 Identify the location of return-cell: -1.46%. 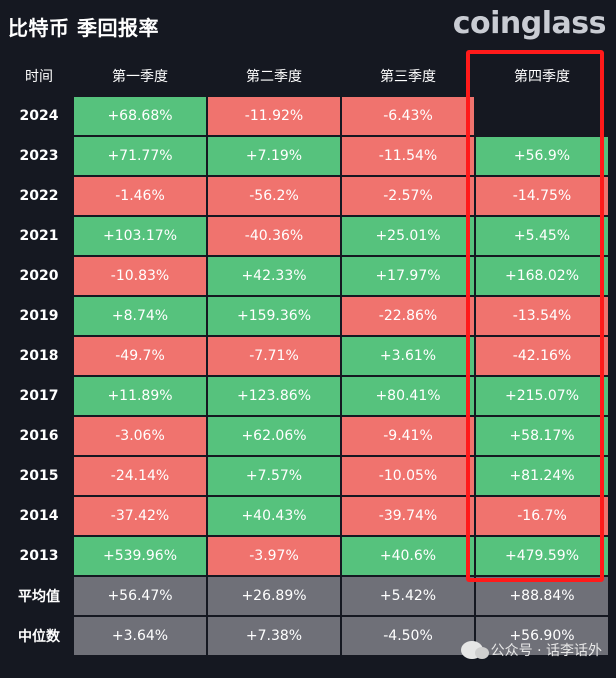
(140, 196).